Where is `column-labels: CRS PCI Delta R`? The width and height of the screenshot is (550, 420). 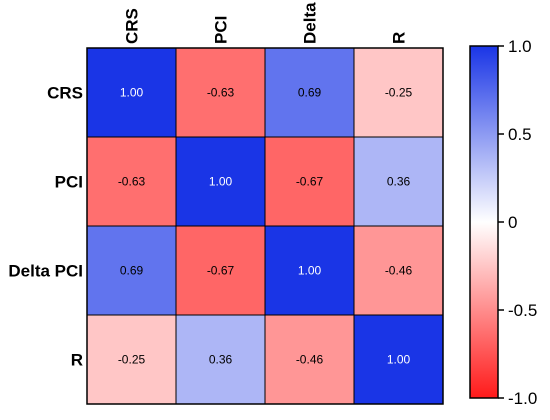 column-labels: CRS PCI Delta R is located at coordinates (266, 23).